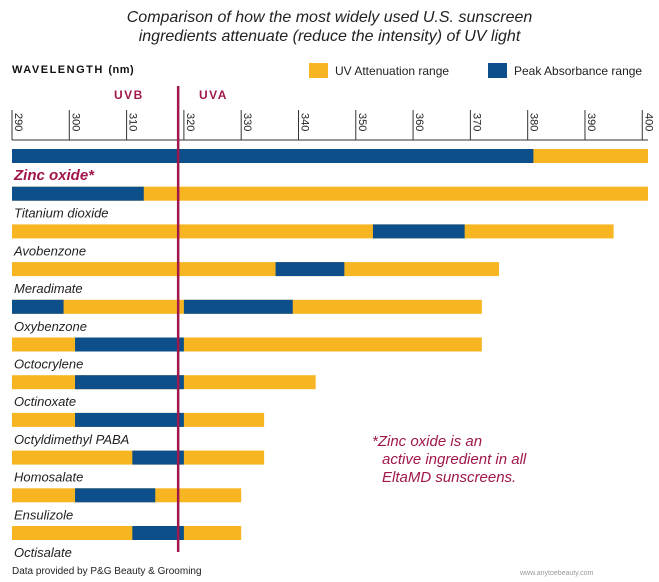 This screenshot has height=582, width=659. What do you see at coordinates (362, 122) in the screenshot?
I see `x-tick-label-350: 350` at bounding box center [362, 122].